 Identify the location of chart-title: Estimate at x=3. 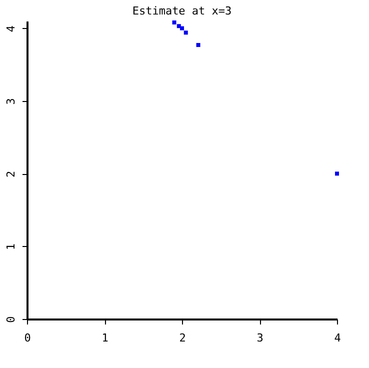
(182, 11).